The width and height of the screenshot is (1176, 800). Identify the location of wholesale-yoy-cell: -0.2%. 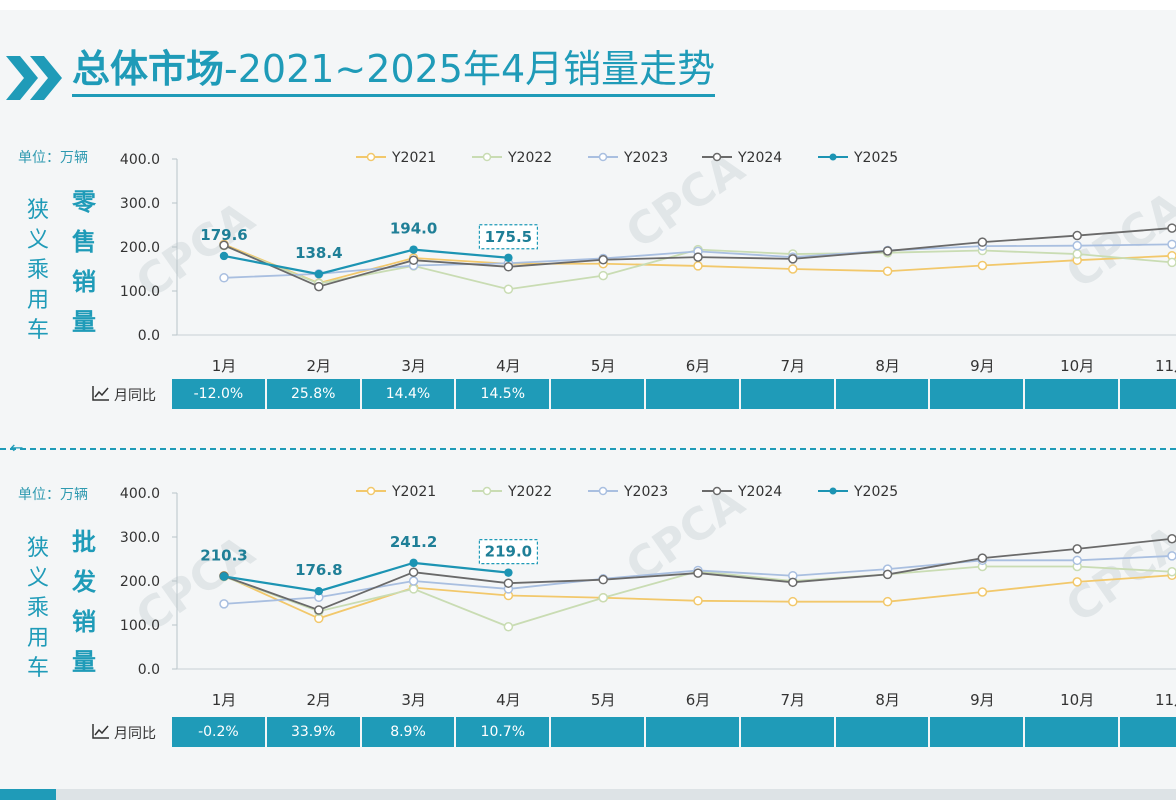
(218, 732).